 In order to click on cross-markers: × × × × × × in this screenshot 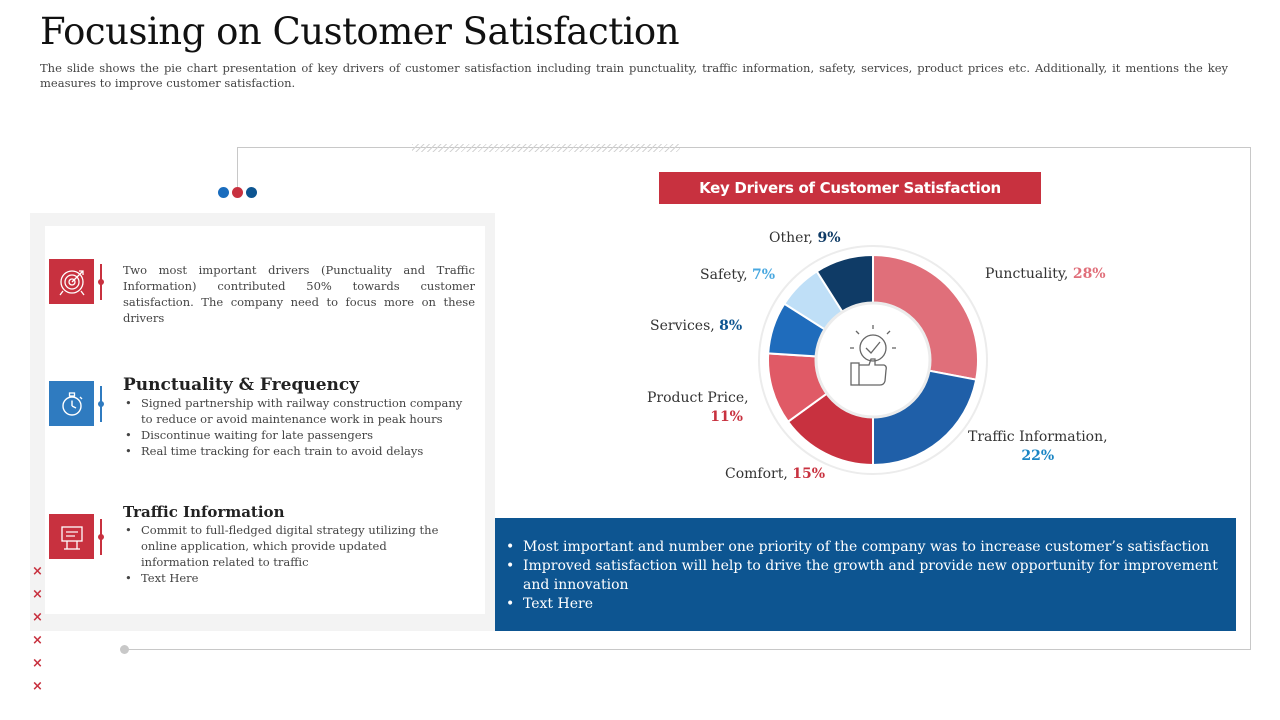, I will do `click(37, 632)`.